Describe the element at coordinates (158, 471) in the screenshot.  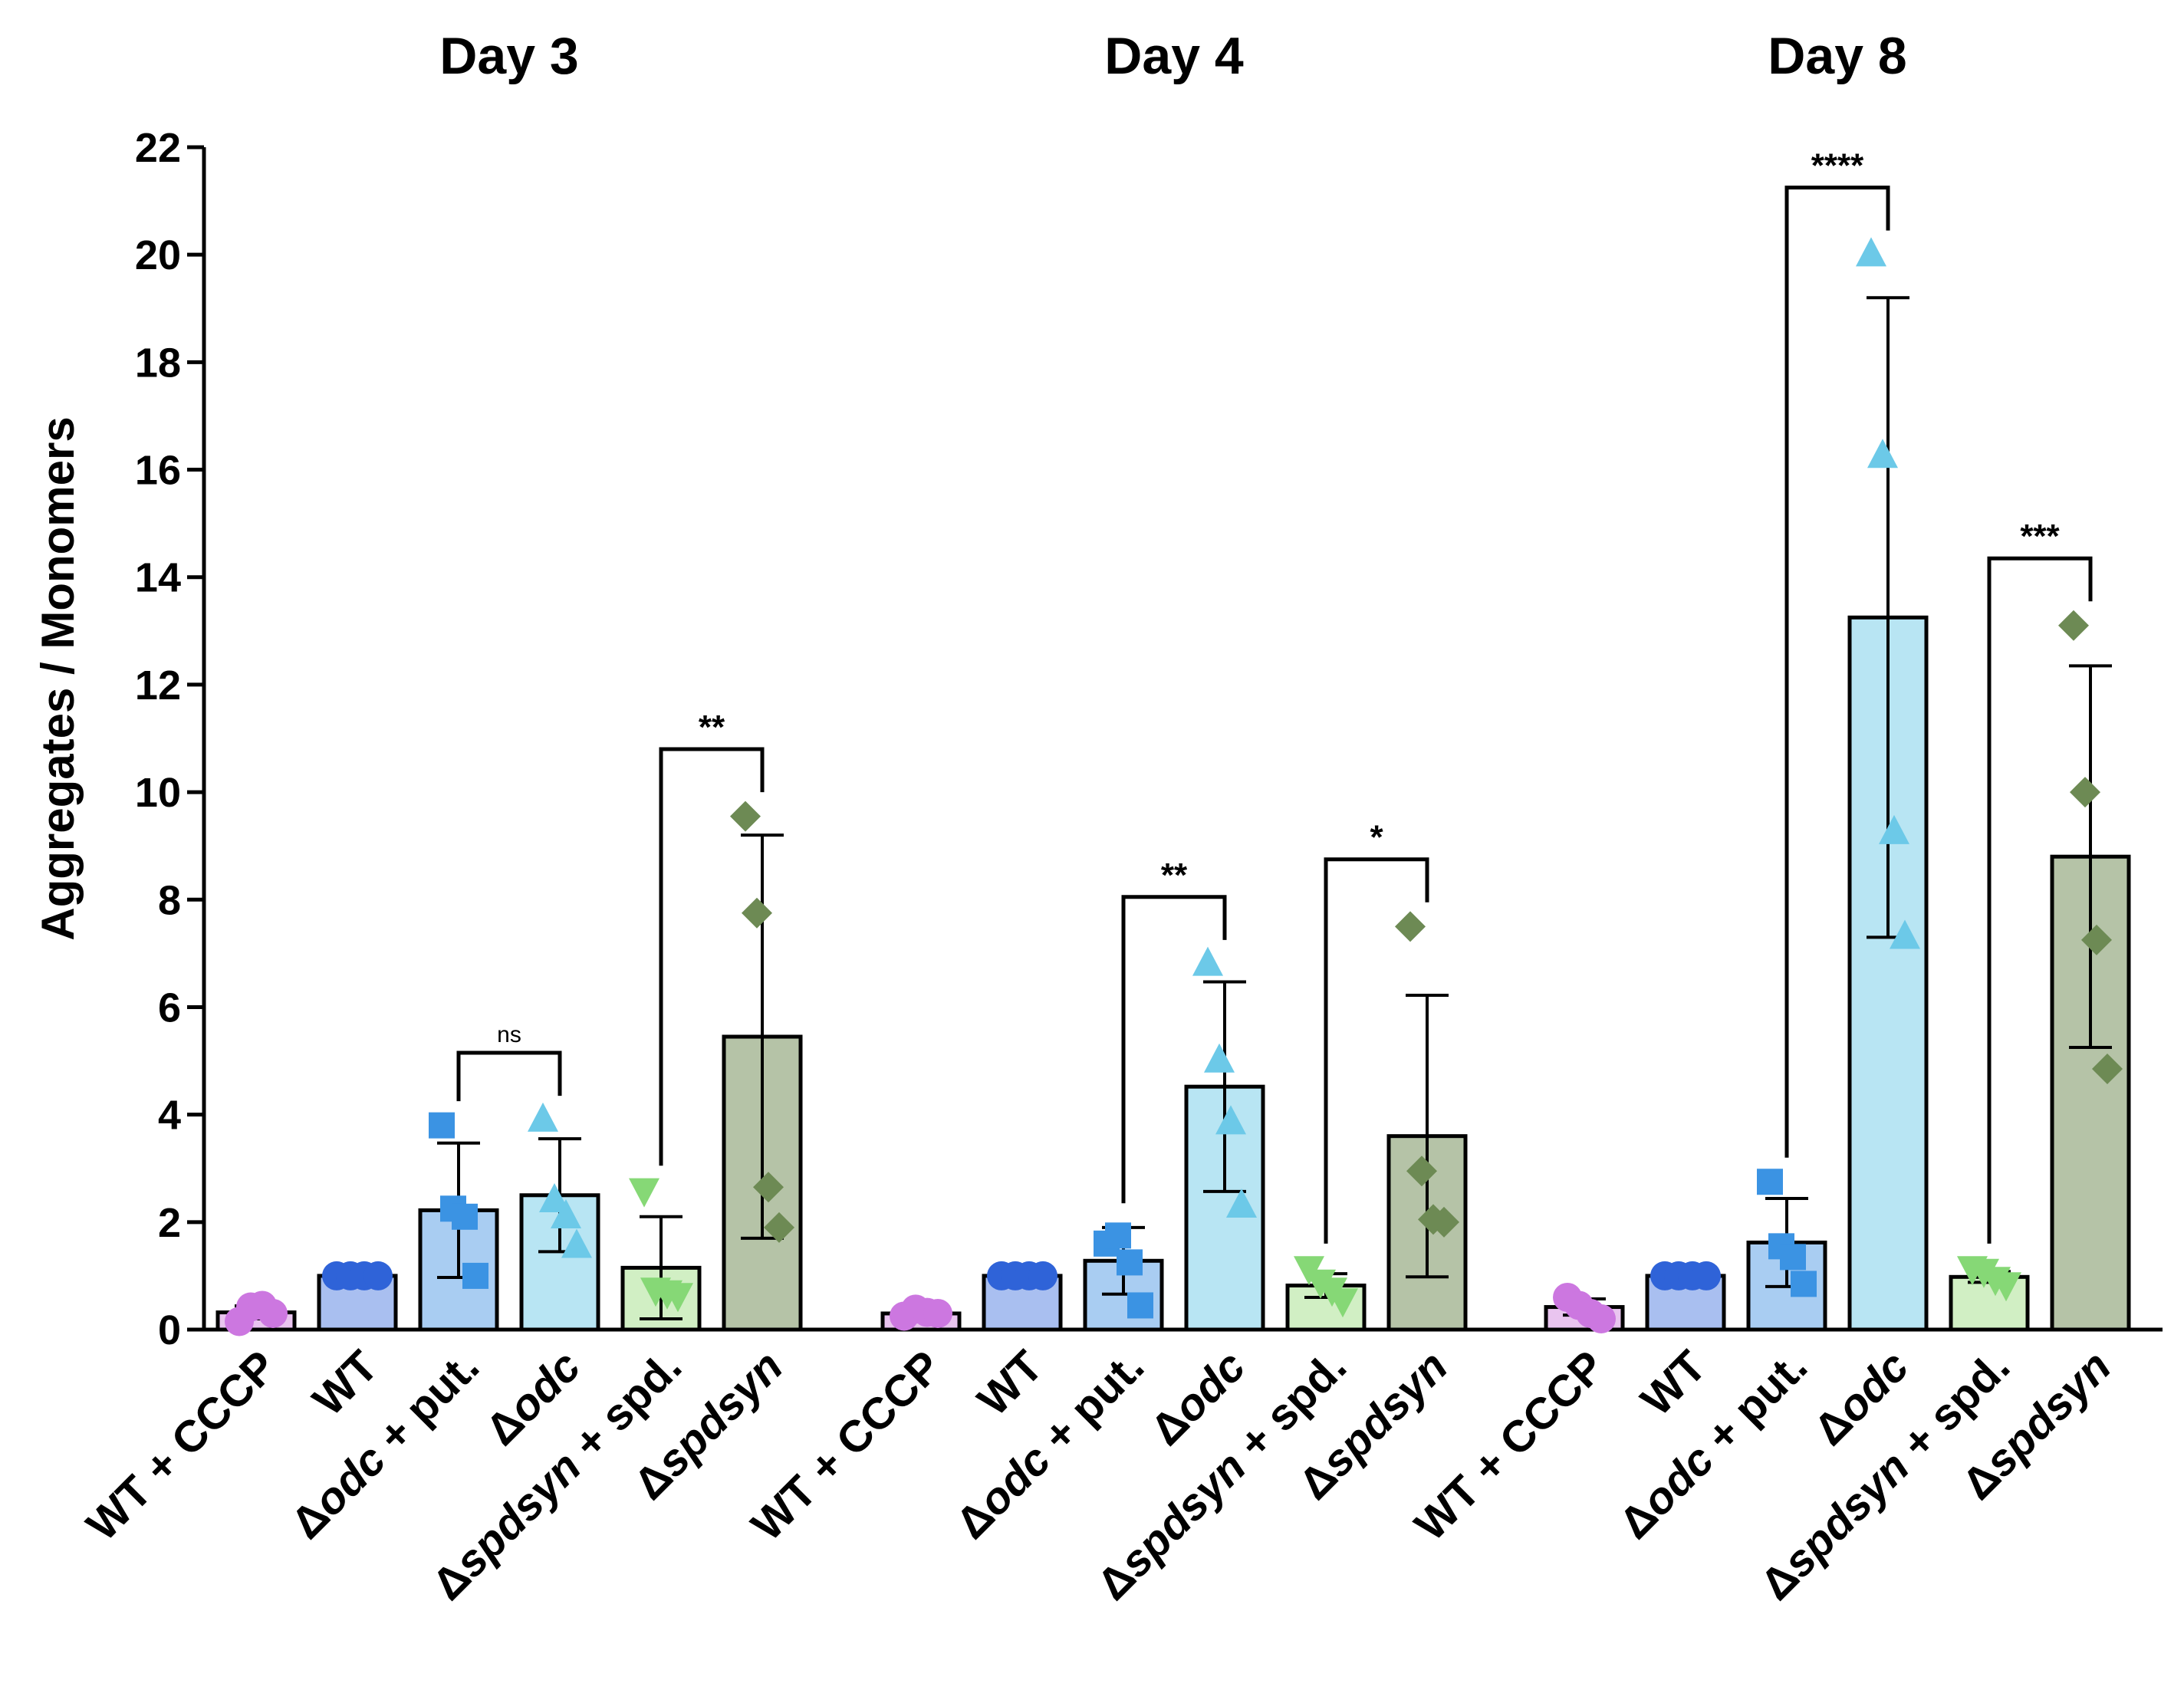
I see `y-tick-label: 16` at that location.